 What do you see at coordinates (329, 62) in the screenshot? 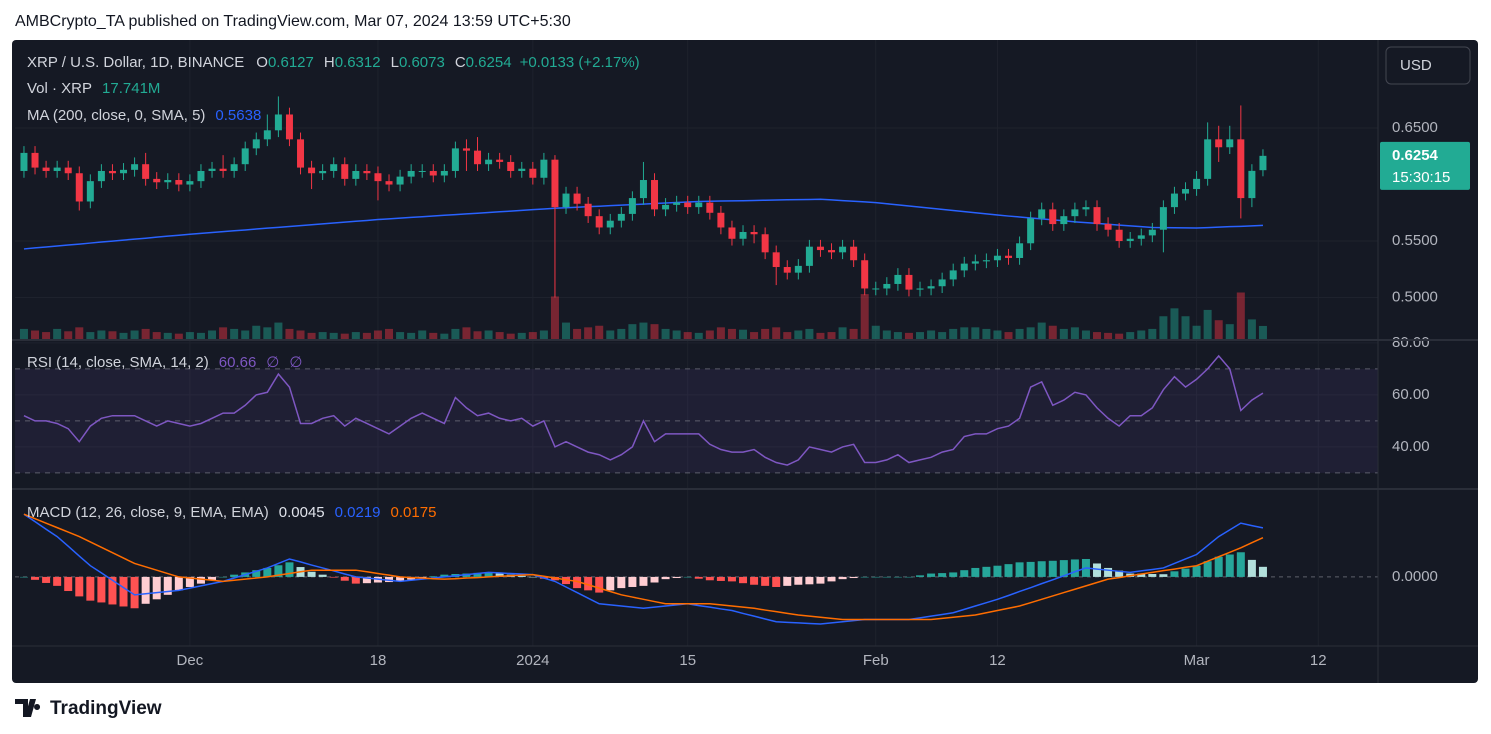
I see `ohlc-key: H` at bounding box center [329, 62].